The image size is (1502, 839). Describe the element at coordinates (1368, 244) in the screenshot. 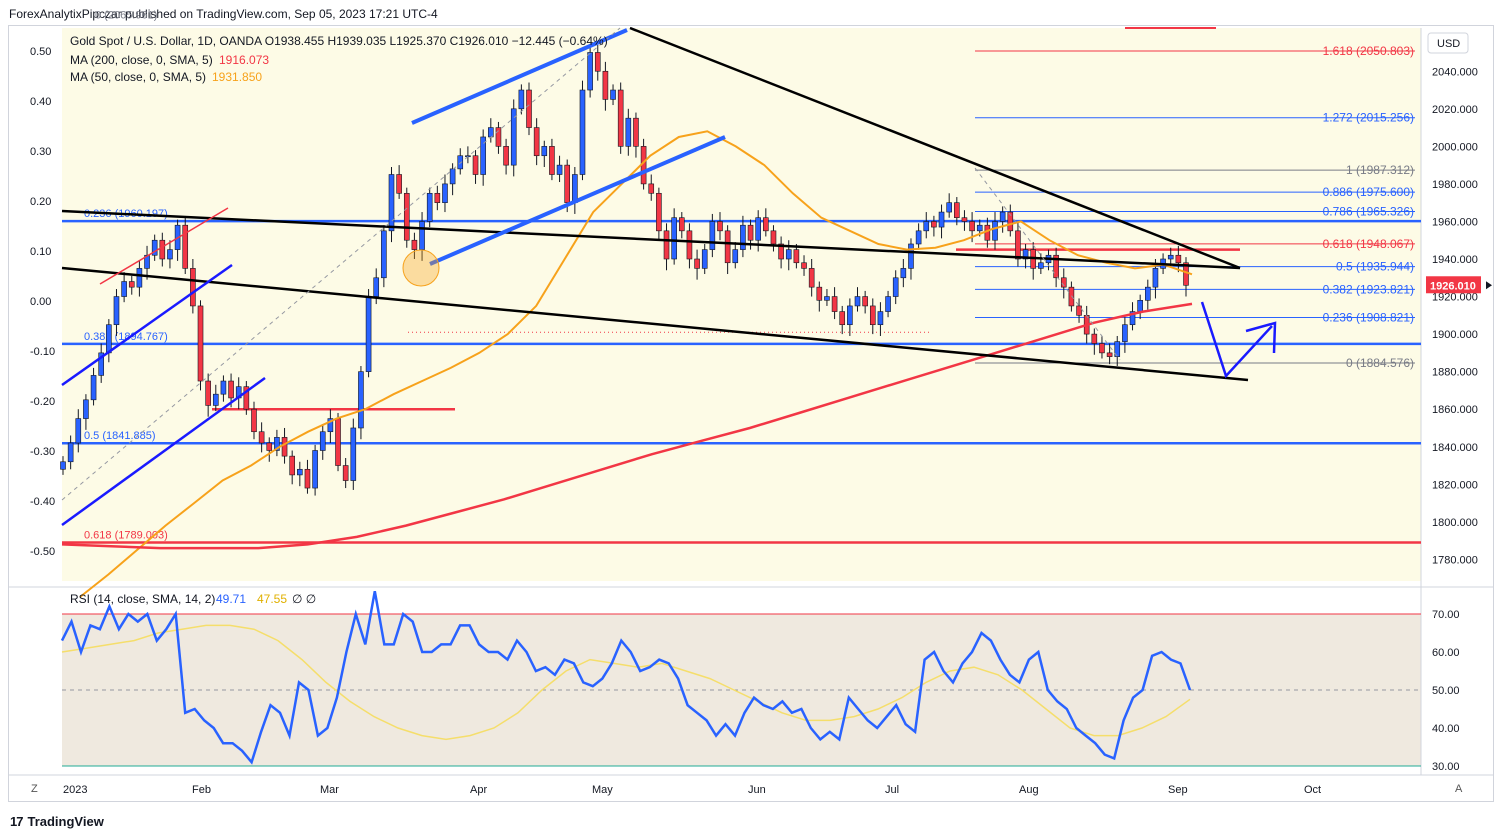

I see `fib-level-label: 0.618 (1948.067)` at that location.